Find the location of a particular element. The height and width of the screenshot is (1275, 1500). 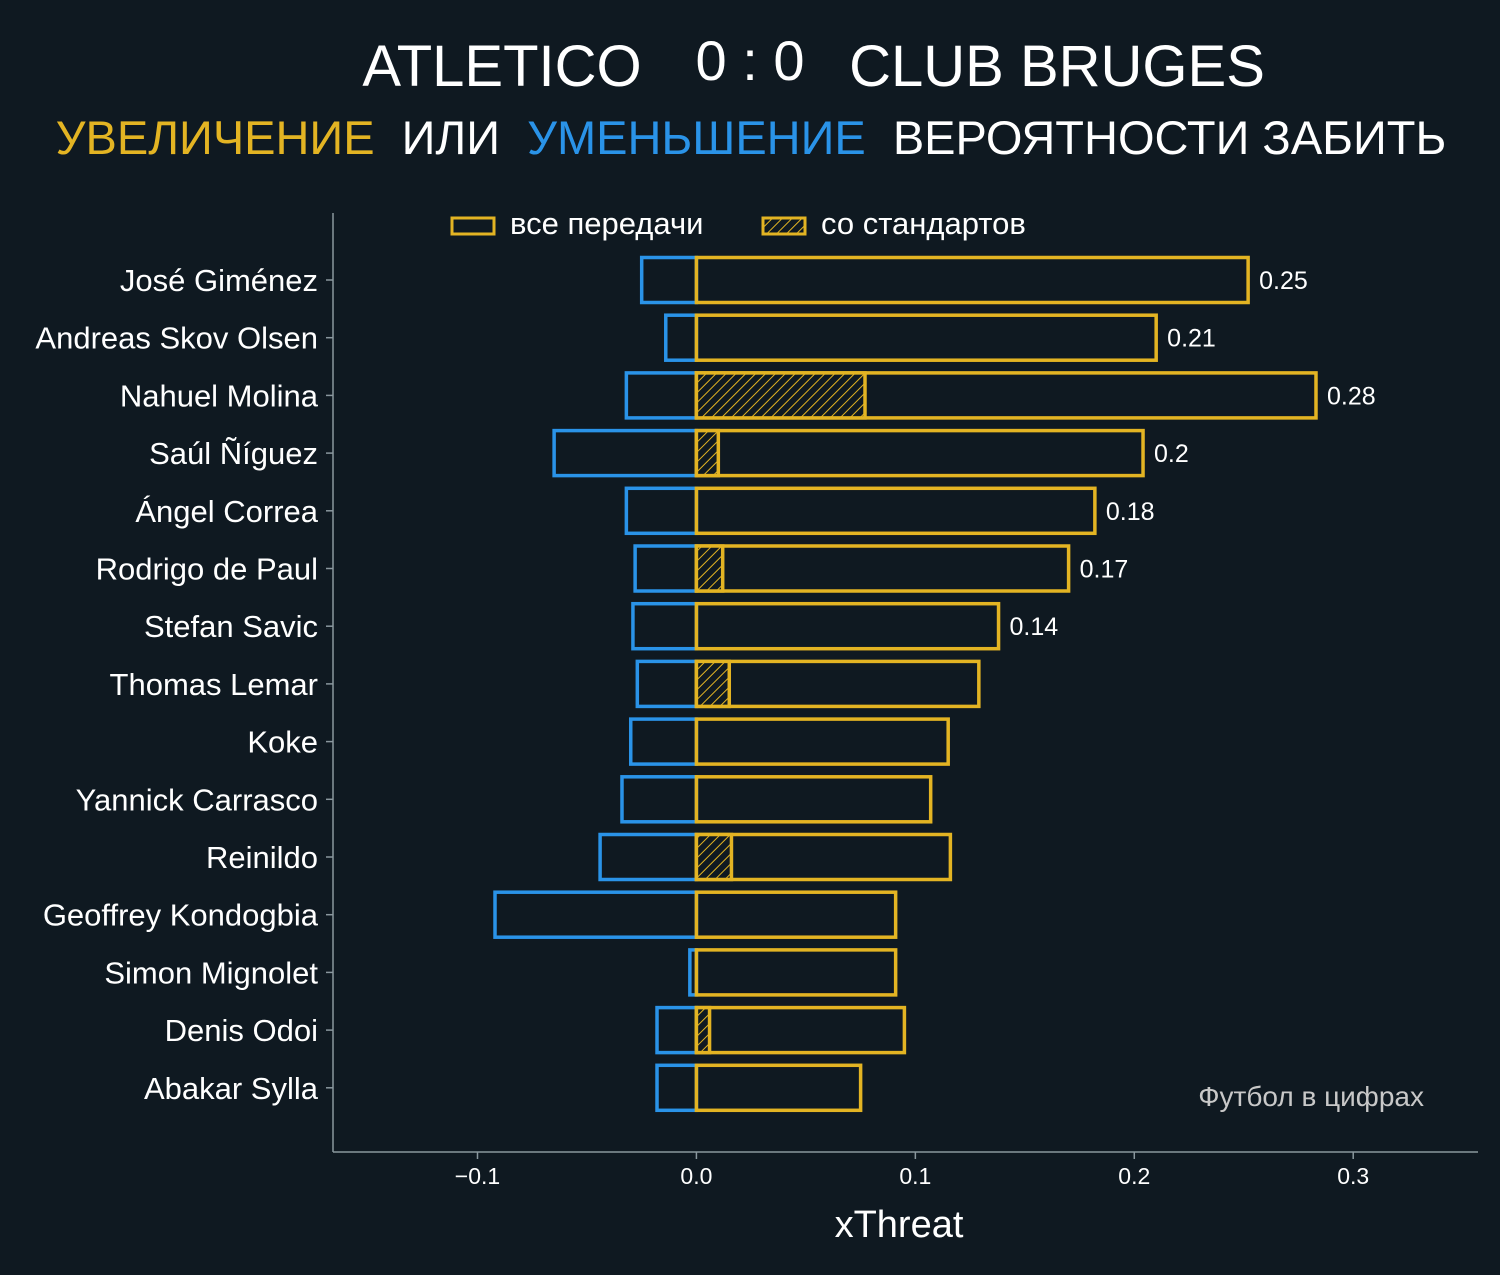

subtitle-rest: ВЕРОЯТНОСТИ ЗАБИТЬ is located at coordinates (1170, 137).